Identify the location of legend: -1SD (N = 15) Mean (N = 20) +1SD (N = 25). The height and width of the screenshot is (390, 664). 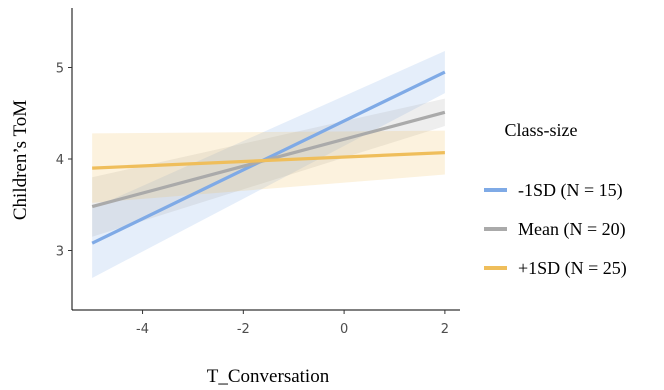
(555, 229).